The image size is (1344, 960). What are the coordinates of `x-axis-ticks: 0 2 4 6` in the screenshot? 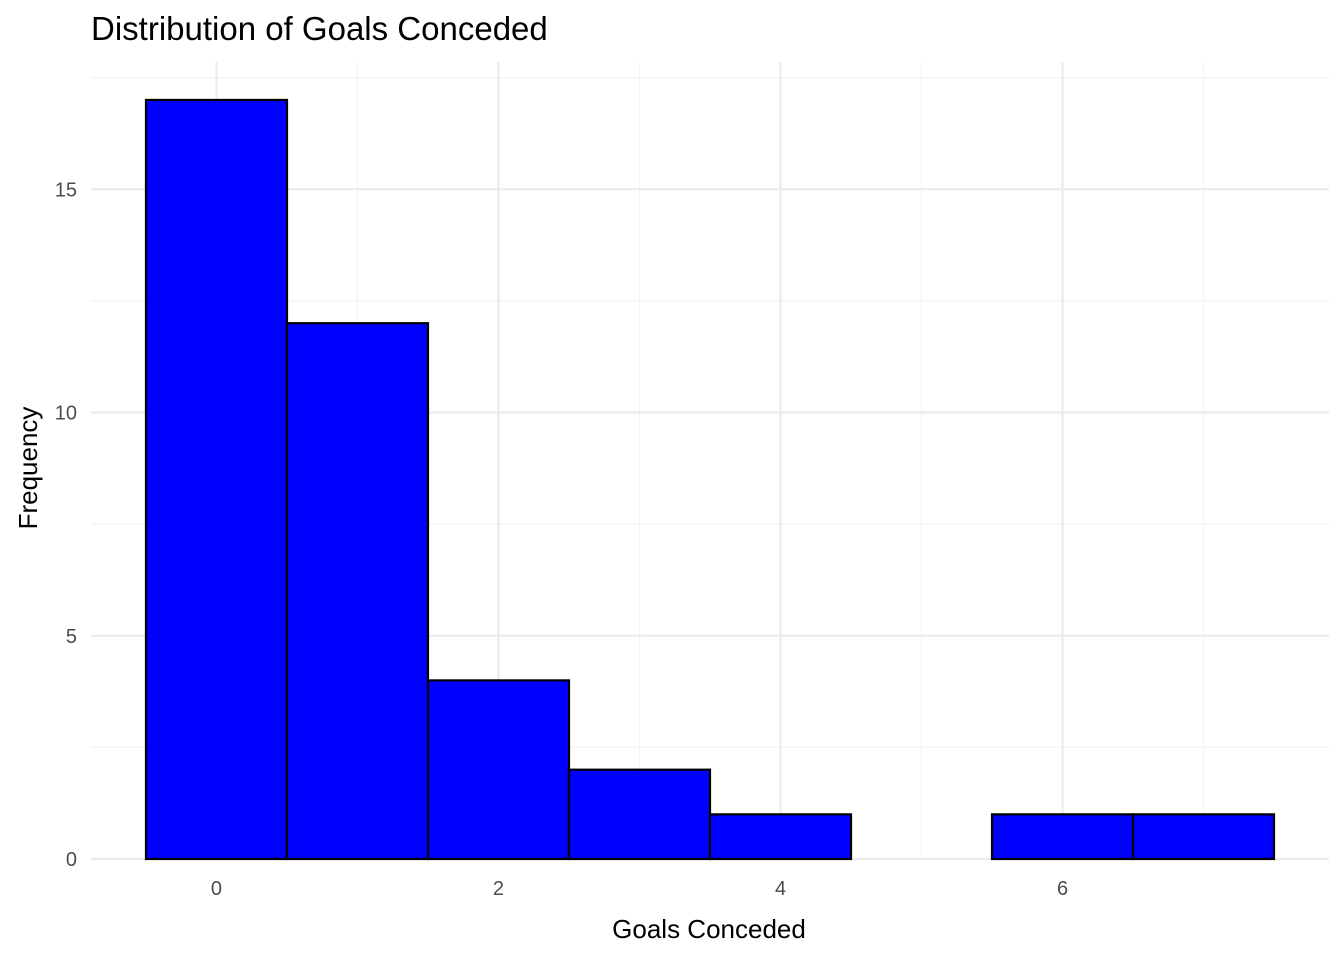 It's located at (639, 889).